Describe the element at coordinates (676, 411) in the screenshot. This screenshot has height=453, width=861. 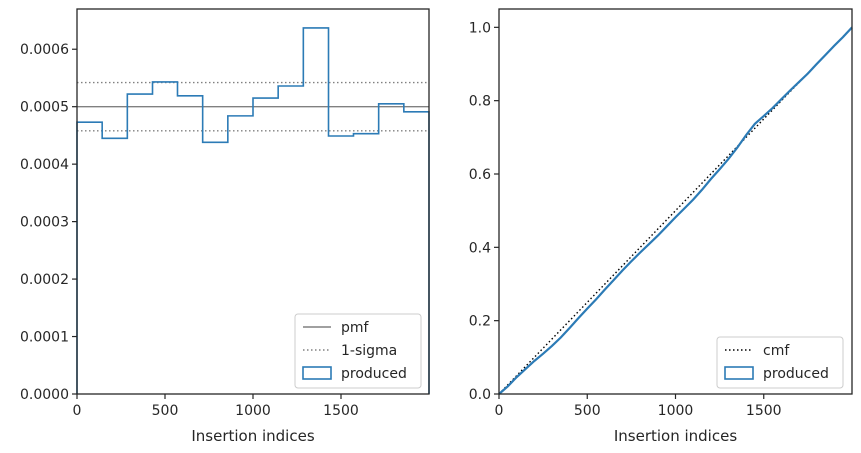
I see `chart-2-x-tick-label-2: 1000` at that location.